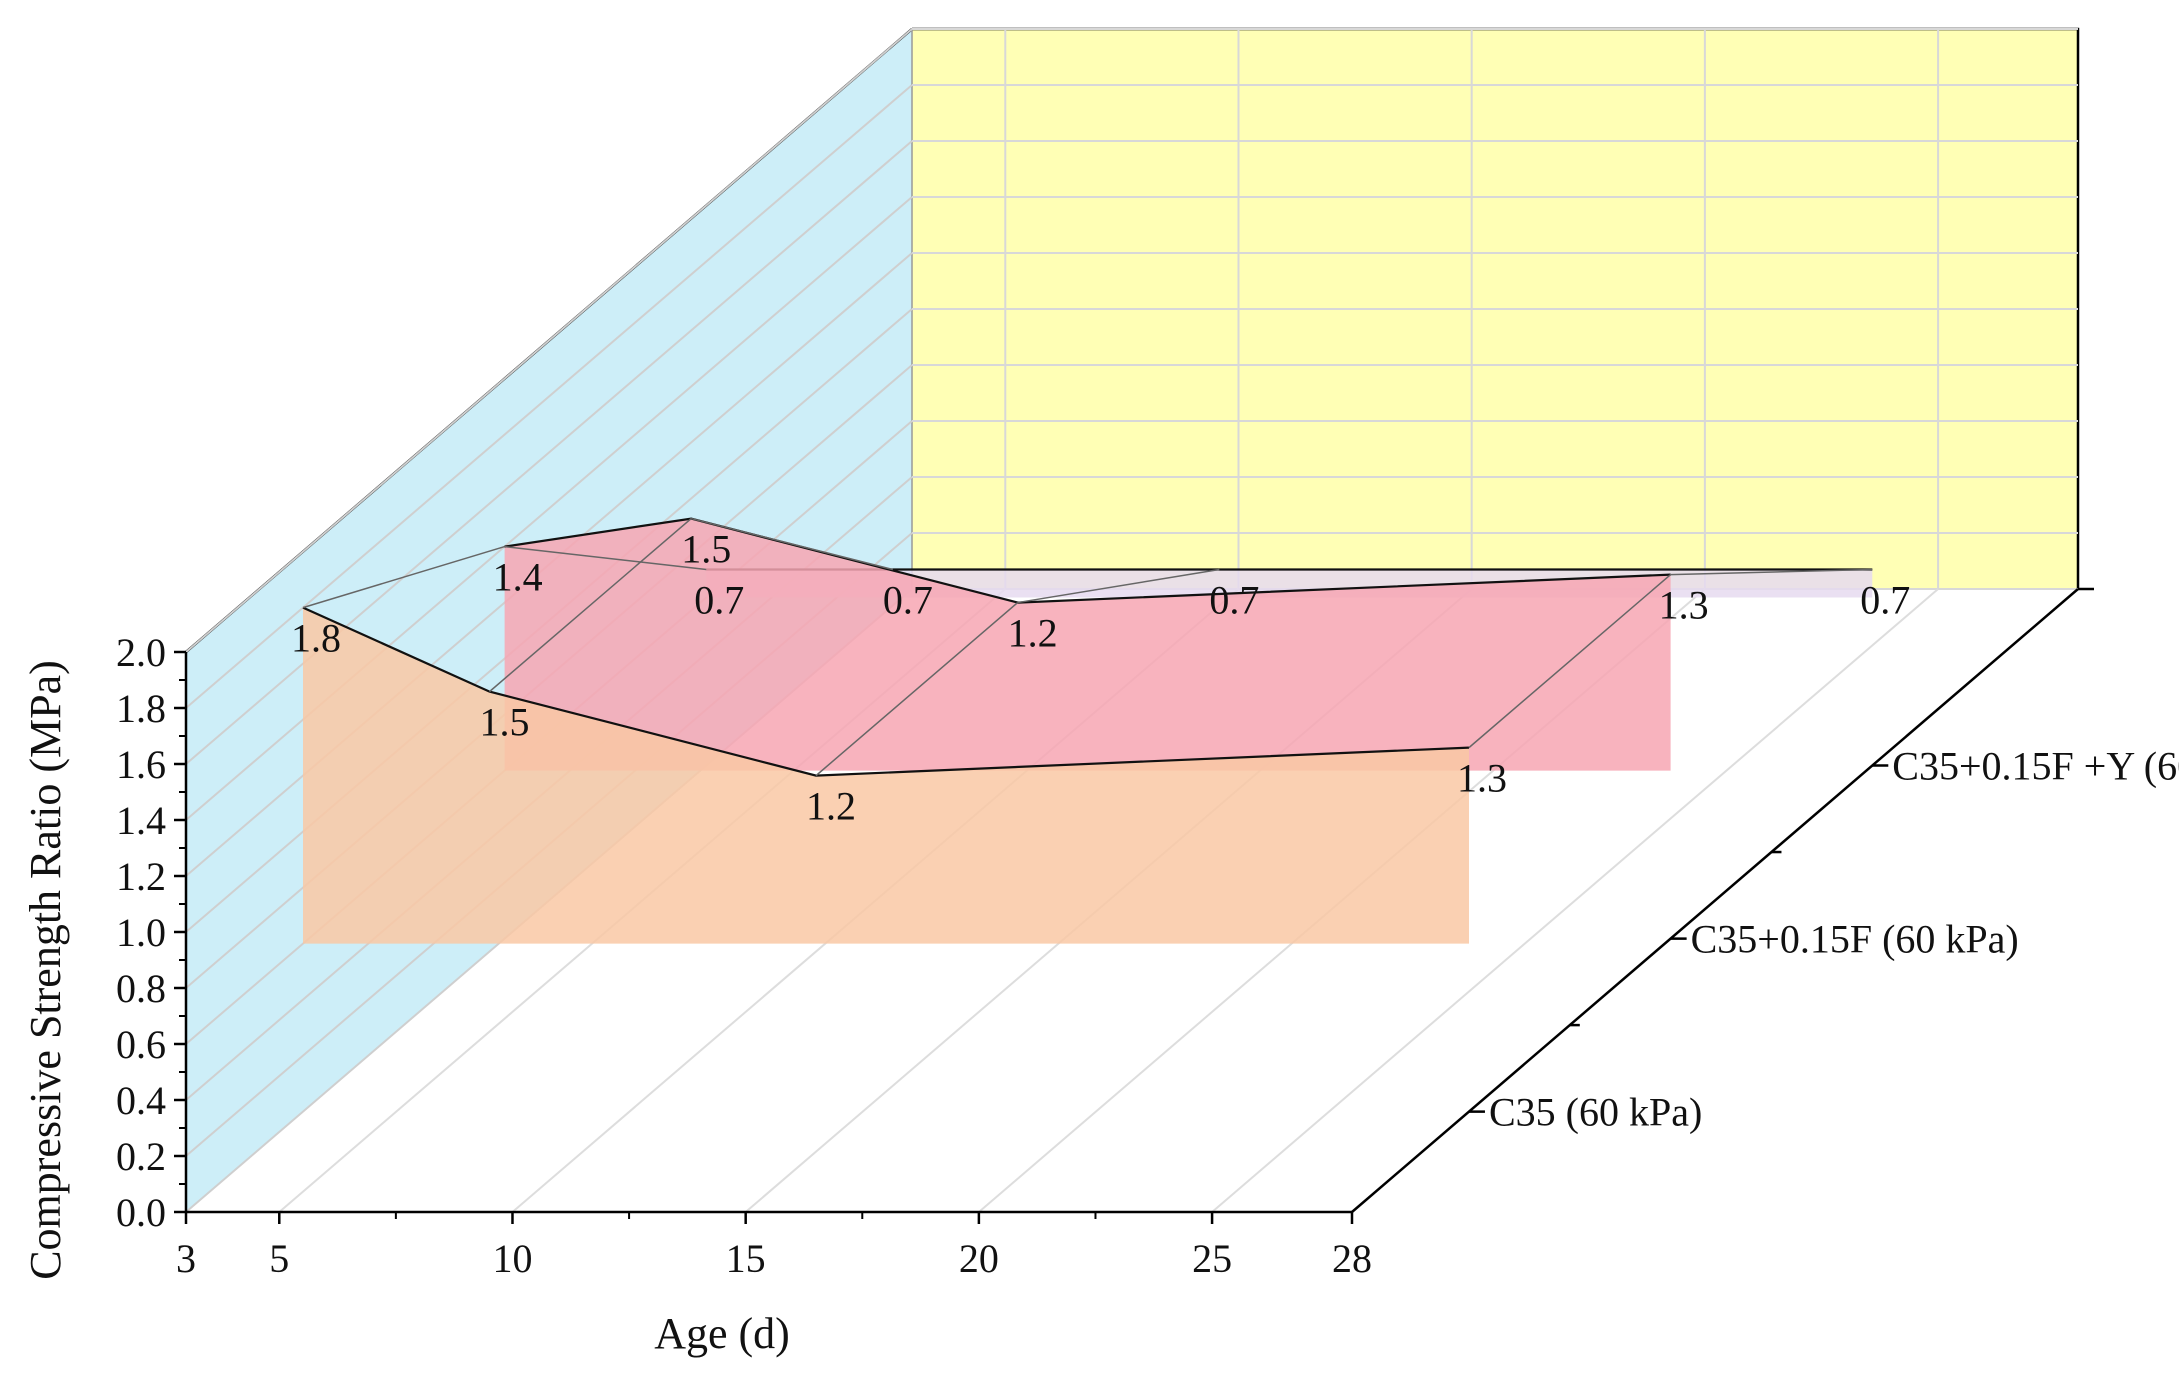 This screenshot has width=2179, height=1376. What do you see at coordinates (45, 970) in the screenshot?
I see `y-axis-title: Compressive Strength Ratio (MPa)` at bounding box center [45, 970].